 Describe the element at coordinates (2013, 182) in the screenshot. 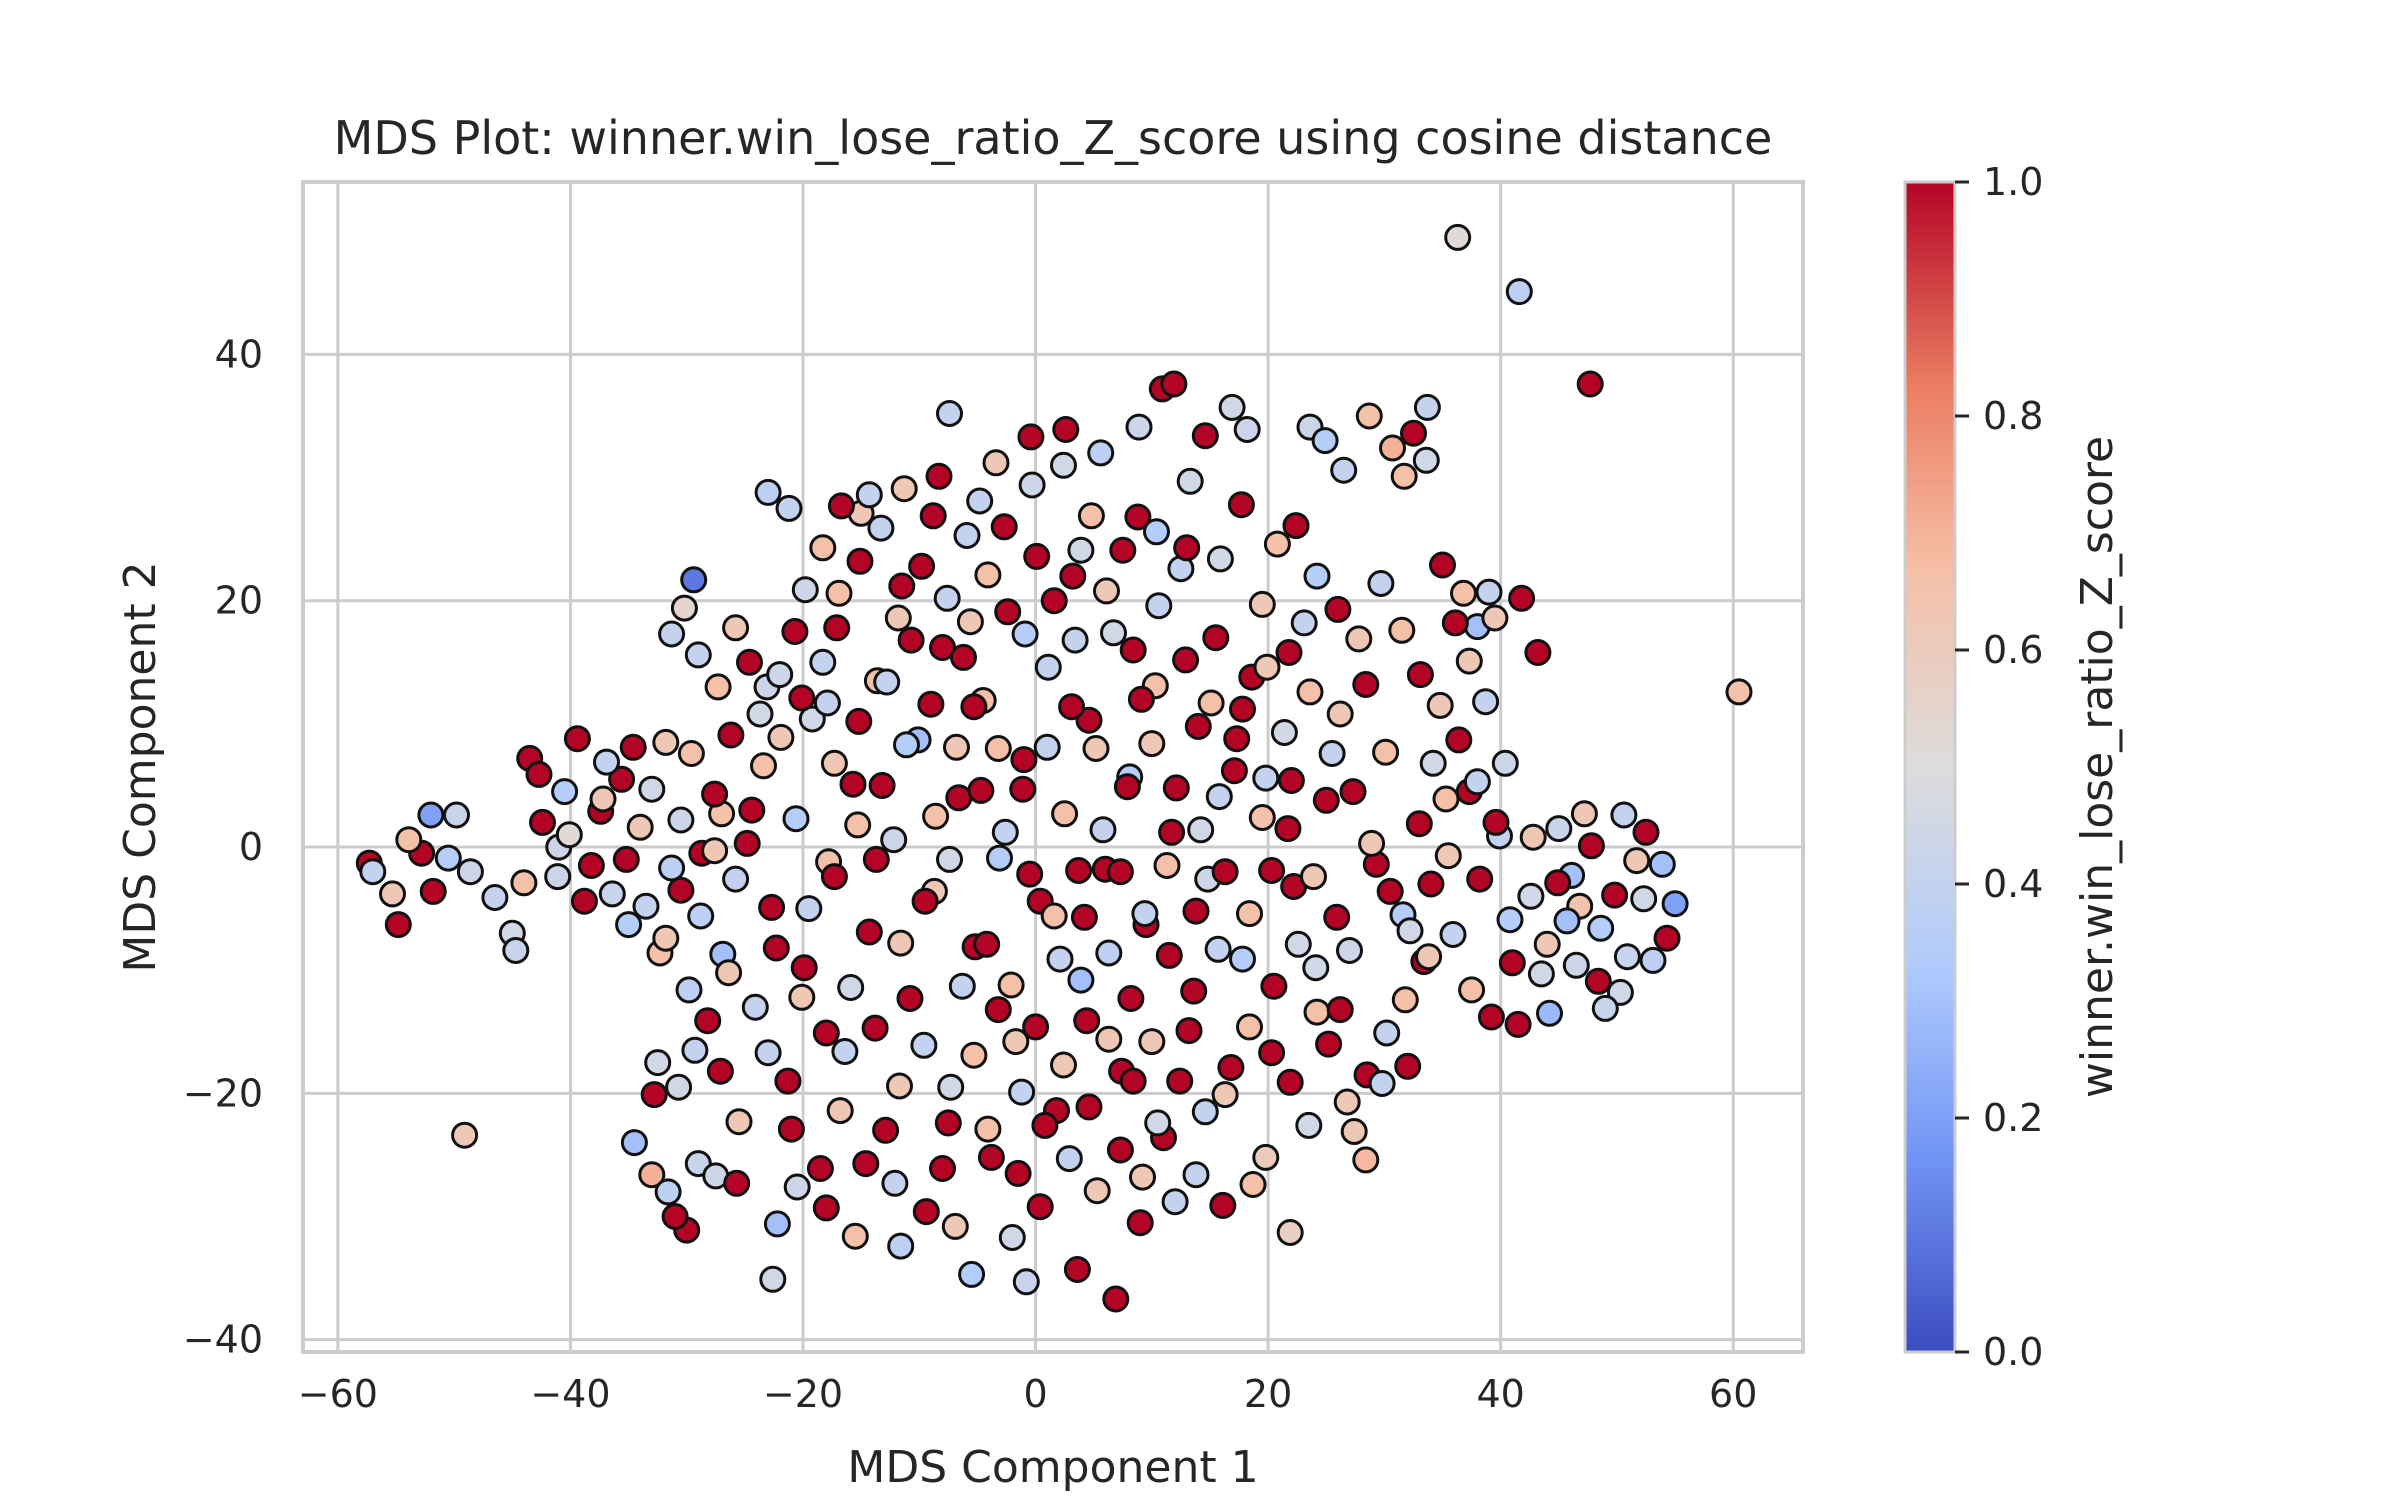

I see `colorbar-tick-label: 1.0` at that location.